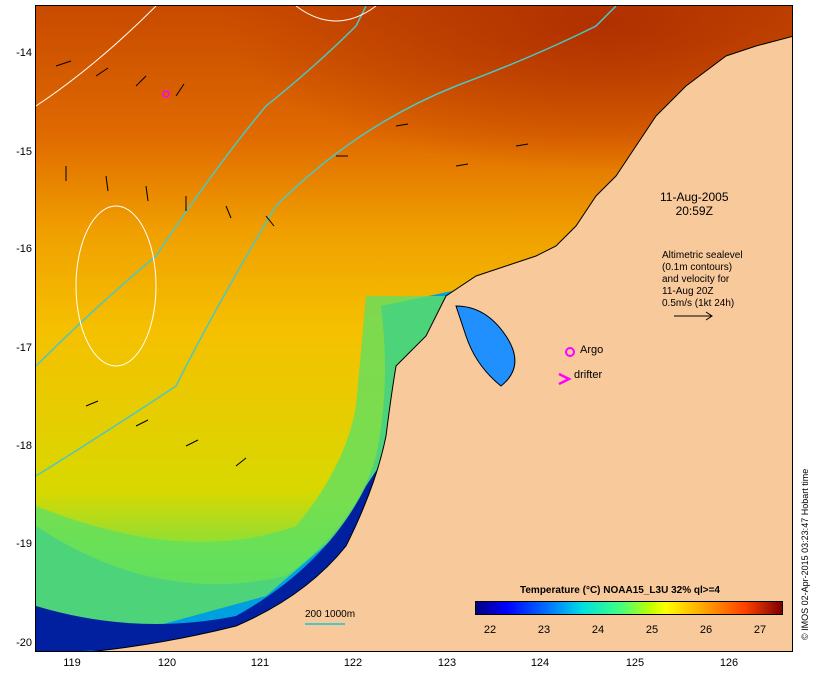  I want to click on argo-marker, so click(570, 352).